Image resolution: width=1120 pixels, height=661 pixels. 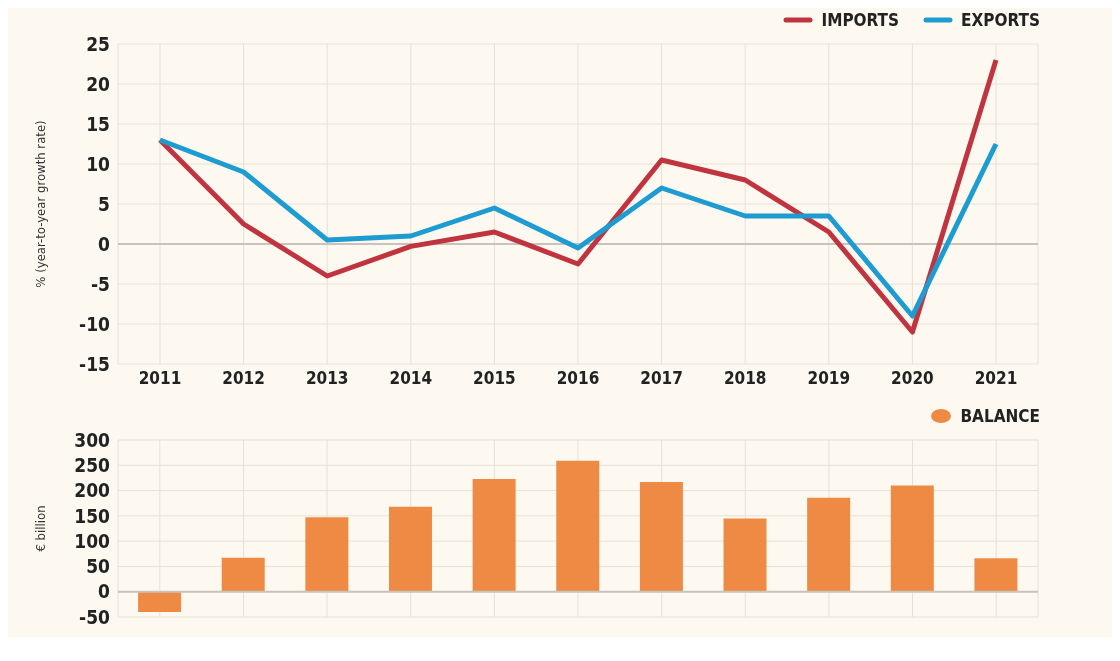 I want to click on x-tick-label: 2017, so click(x=661, y=378).